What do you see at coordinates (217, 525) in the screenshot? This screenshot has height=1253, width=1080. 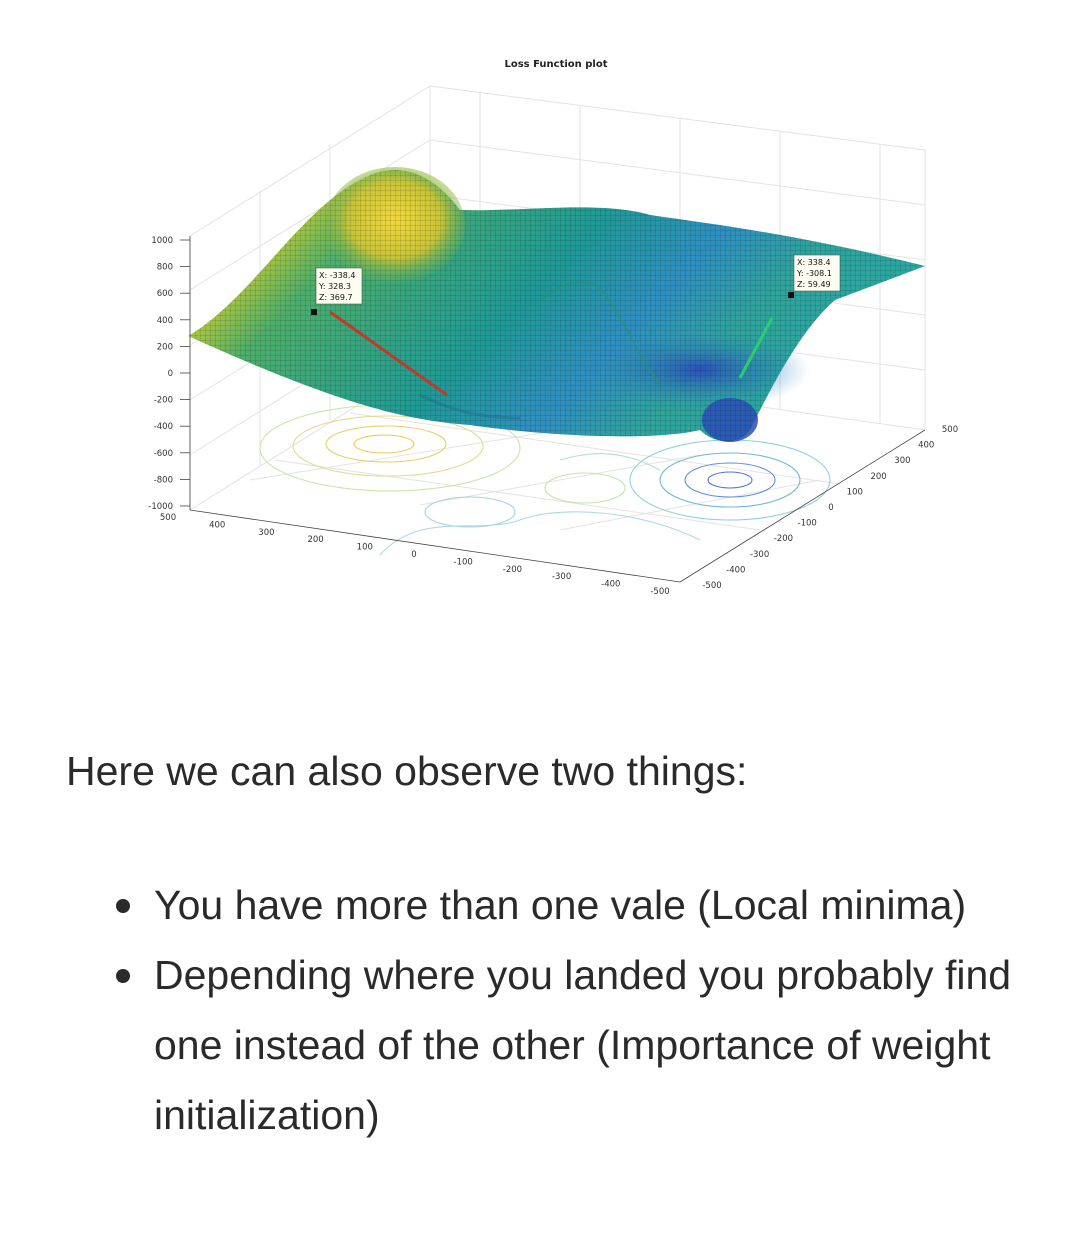 I see `x-axis-tick-label: 400` at bounding box center [217, 525].